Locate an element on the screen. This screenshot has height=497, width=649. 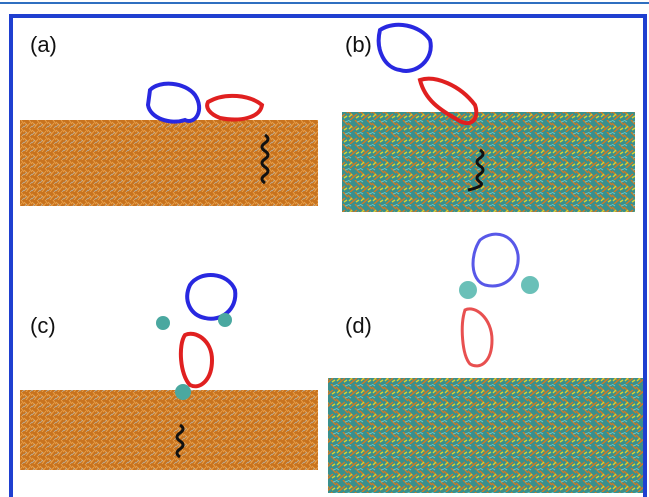
panel-label: (c) is located at coordinates (43, 325).